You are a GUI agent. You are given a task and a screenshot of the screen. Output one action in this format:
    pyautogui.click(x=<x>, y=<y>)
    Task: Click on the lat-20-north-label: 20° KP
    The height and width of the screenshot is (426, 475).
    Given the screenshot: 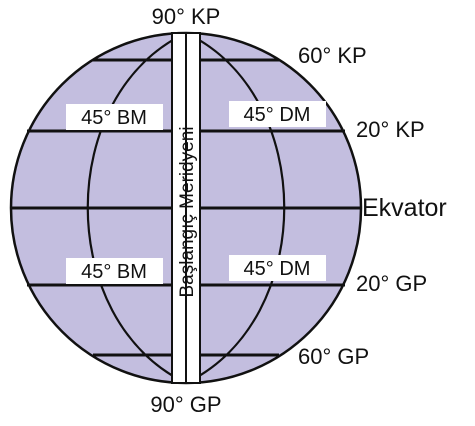 What is the action you would take?
    pyautogui.click(x=390, y=129)
    